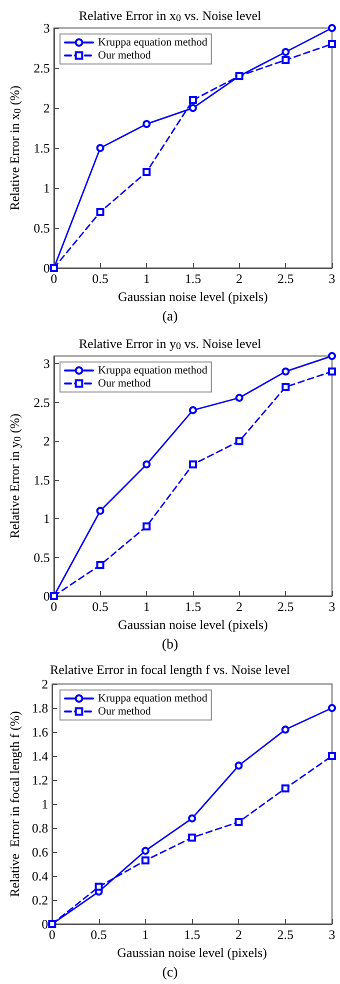 This screenshot has height=984, width=340. I want to click on y-tick-label: 0.4, so click(40, 876).